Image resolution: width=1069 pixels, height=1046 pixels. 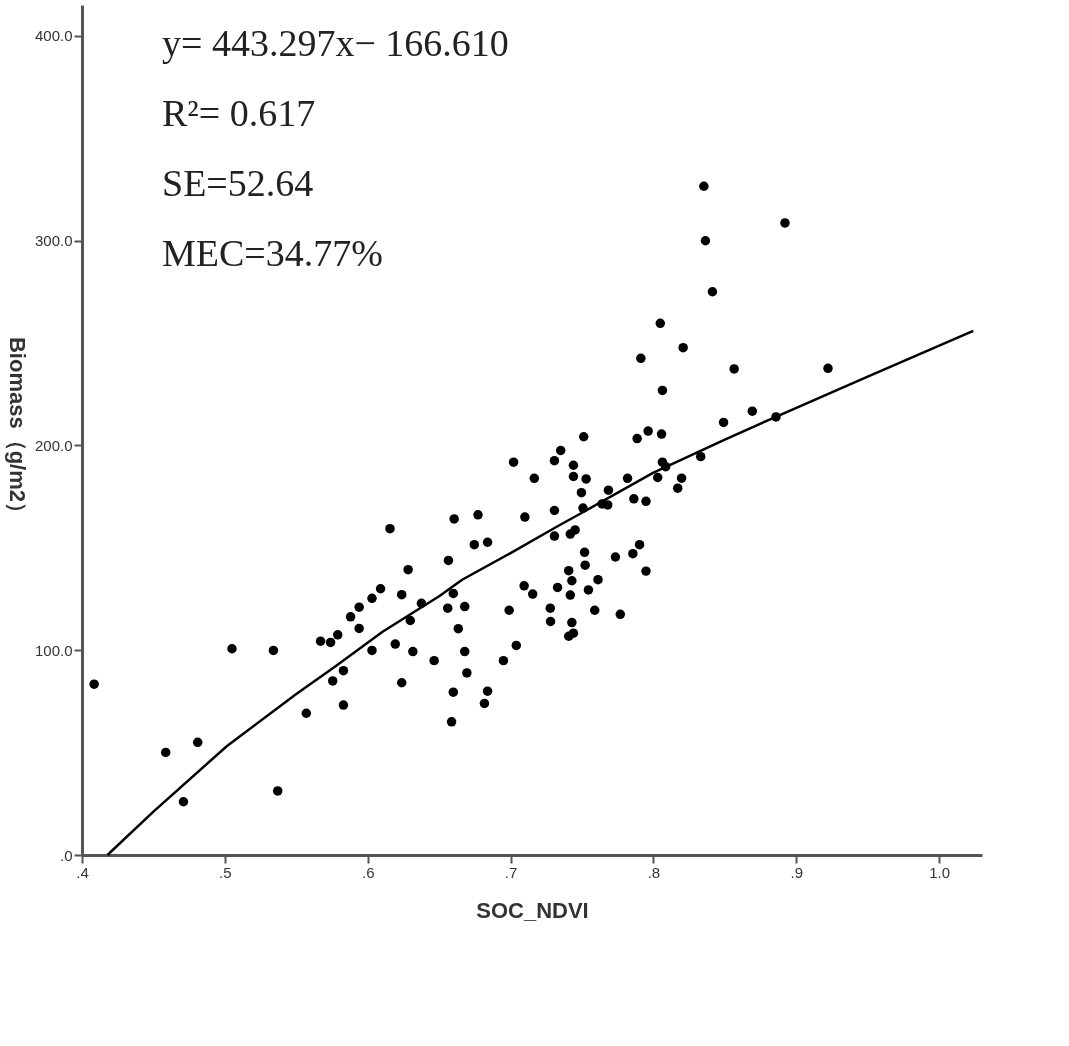 What do you see at coordinates (66, 855) in the screenshot?
I see `y-tick-label: .0` at bounding box center [66, 855].